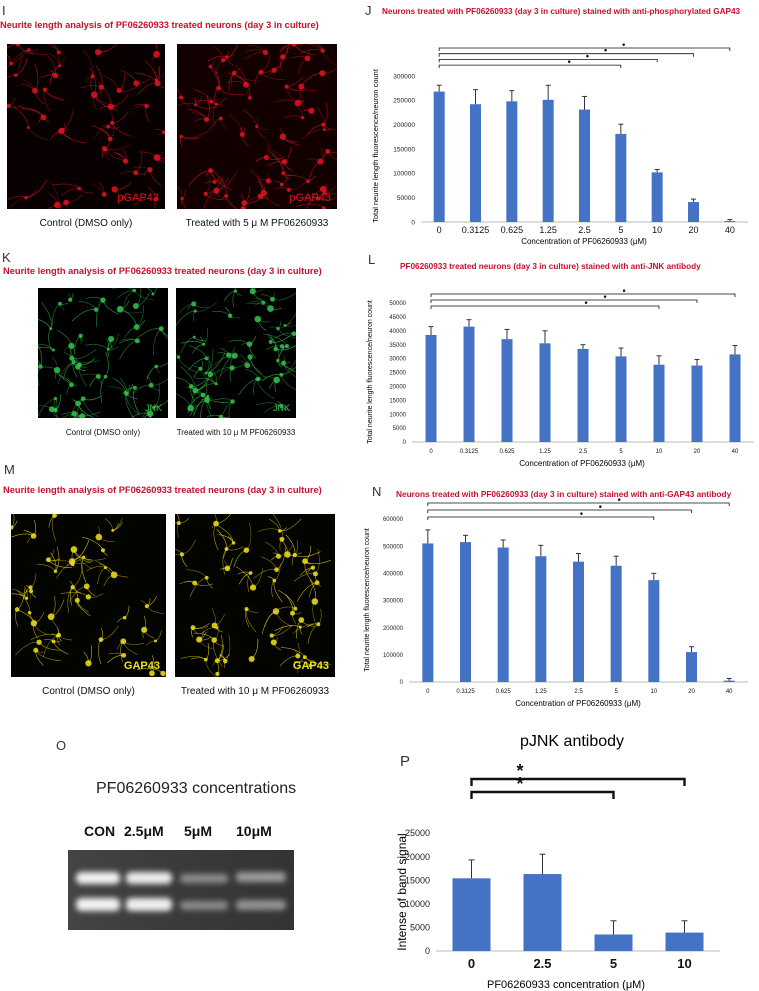  Describe the element at coordinates (236, 432) in the screenshot. I see `caption-k-treated: Treated with 10 μ M PF06260933` at that location.